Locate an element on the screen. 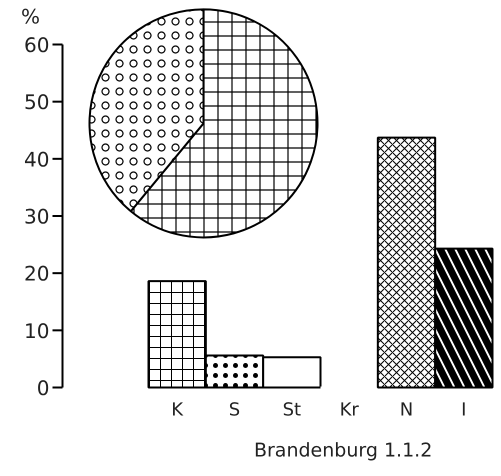 This screenshot has height=476, width=501. y-tick-label: 10 is located at coordinates (37, 330).